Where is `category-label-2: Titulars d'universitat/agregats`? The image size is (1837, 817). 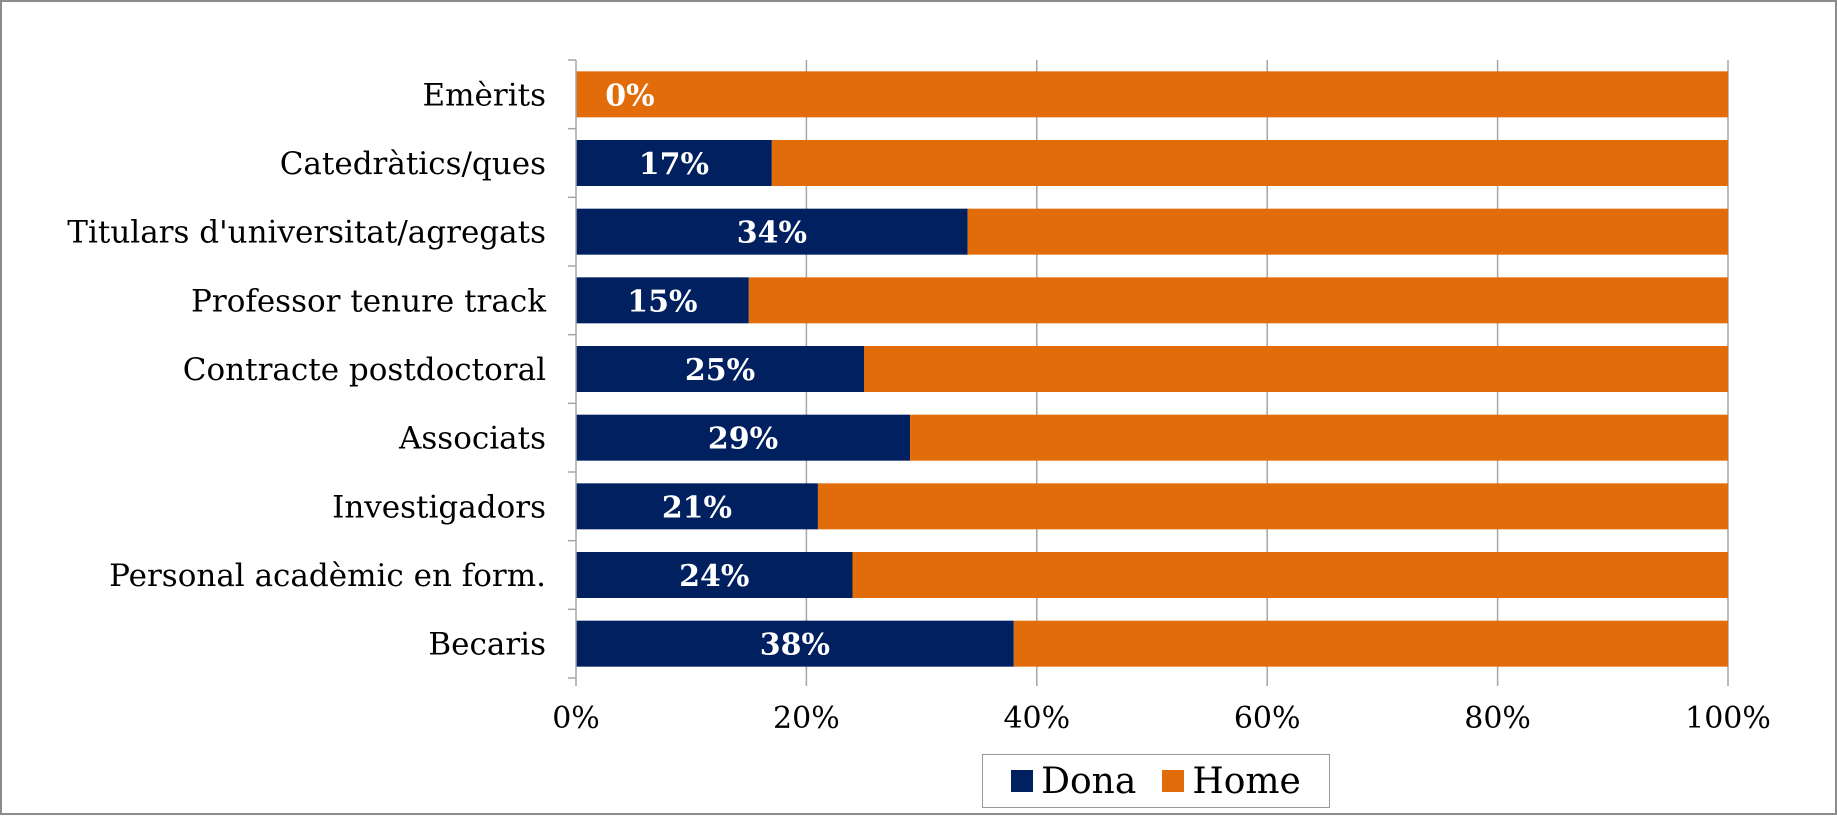
category-label-2: Titulars d'universitat/agregats is located at coordinates (306, 233).